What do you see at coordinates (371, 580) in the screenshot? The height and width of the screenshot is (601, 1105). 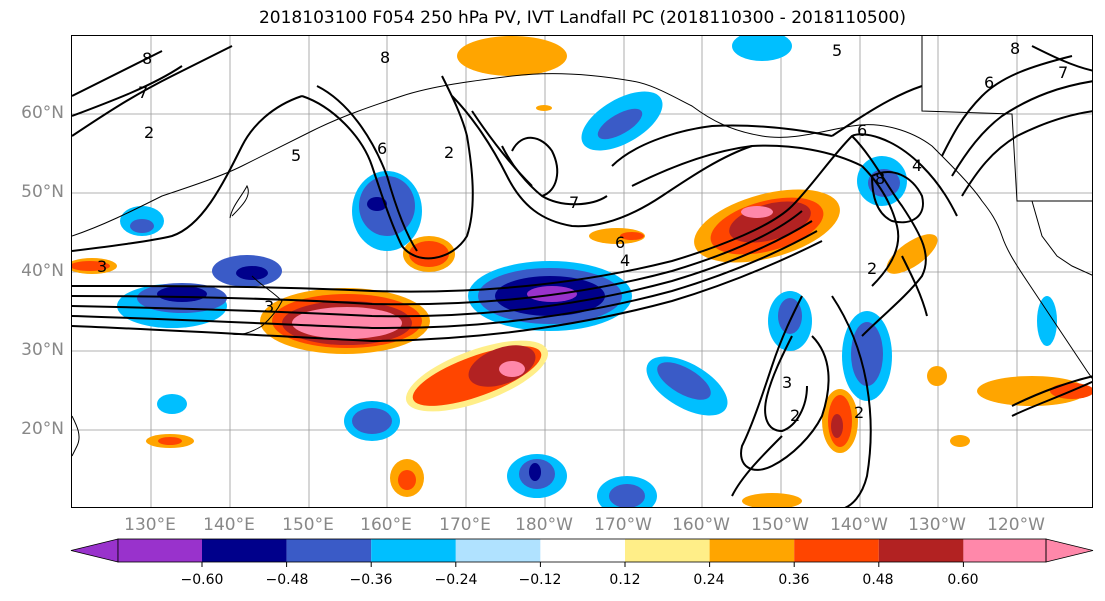 I see `colorbar-tick-label: −0.36` at bounding box center [371, 580].